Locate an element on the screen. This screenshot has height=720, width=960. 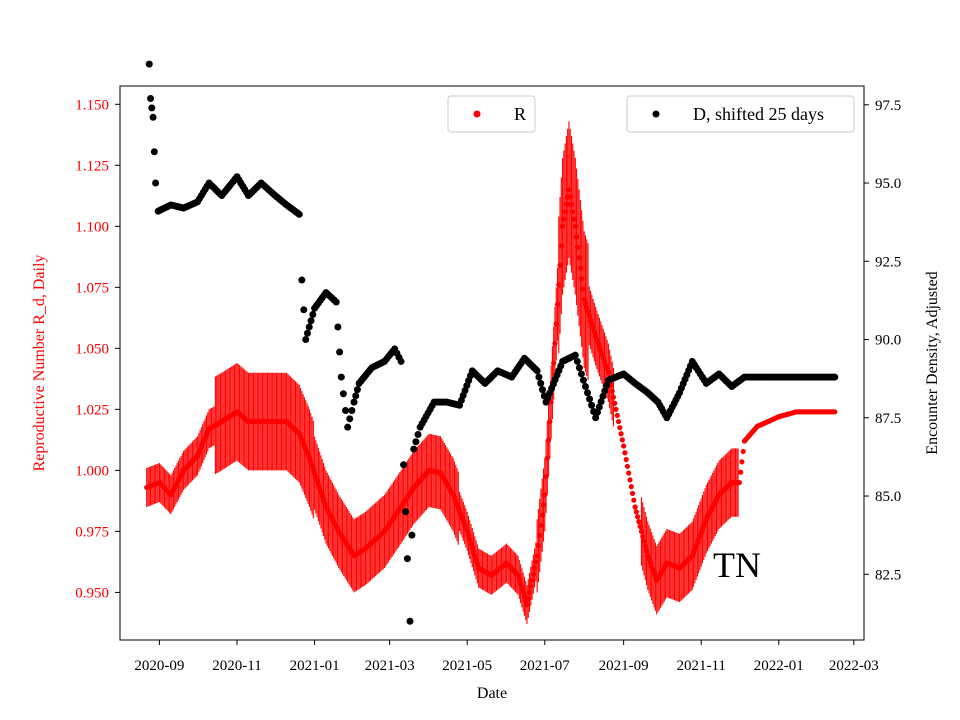
legend-d: D, shifted 25 days is located at coordinates (740, 114).